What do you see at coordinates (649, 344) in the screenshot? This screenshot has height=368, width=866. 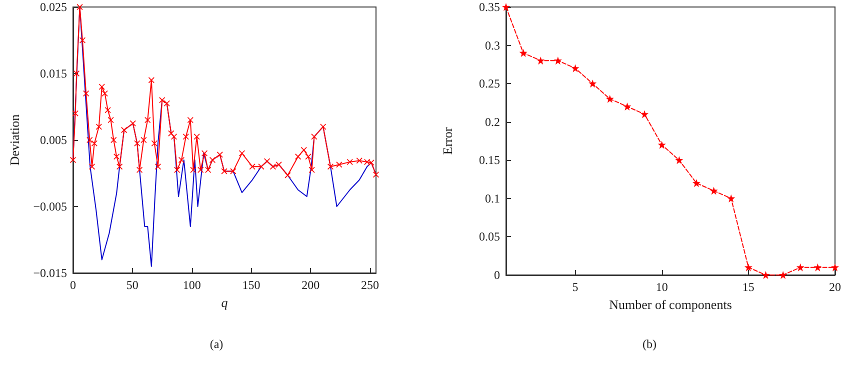 I see `text: (b)` at bounding box center [649, 344].